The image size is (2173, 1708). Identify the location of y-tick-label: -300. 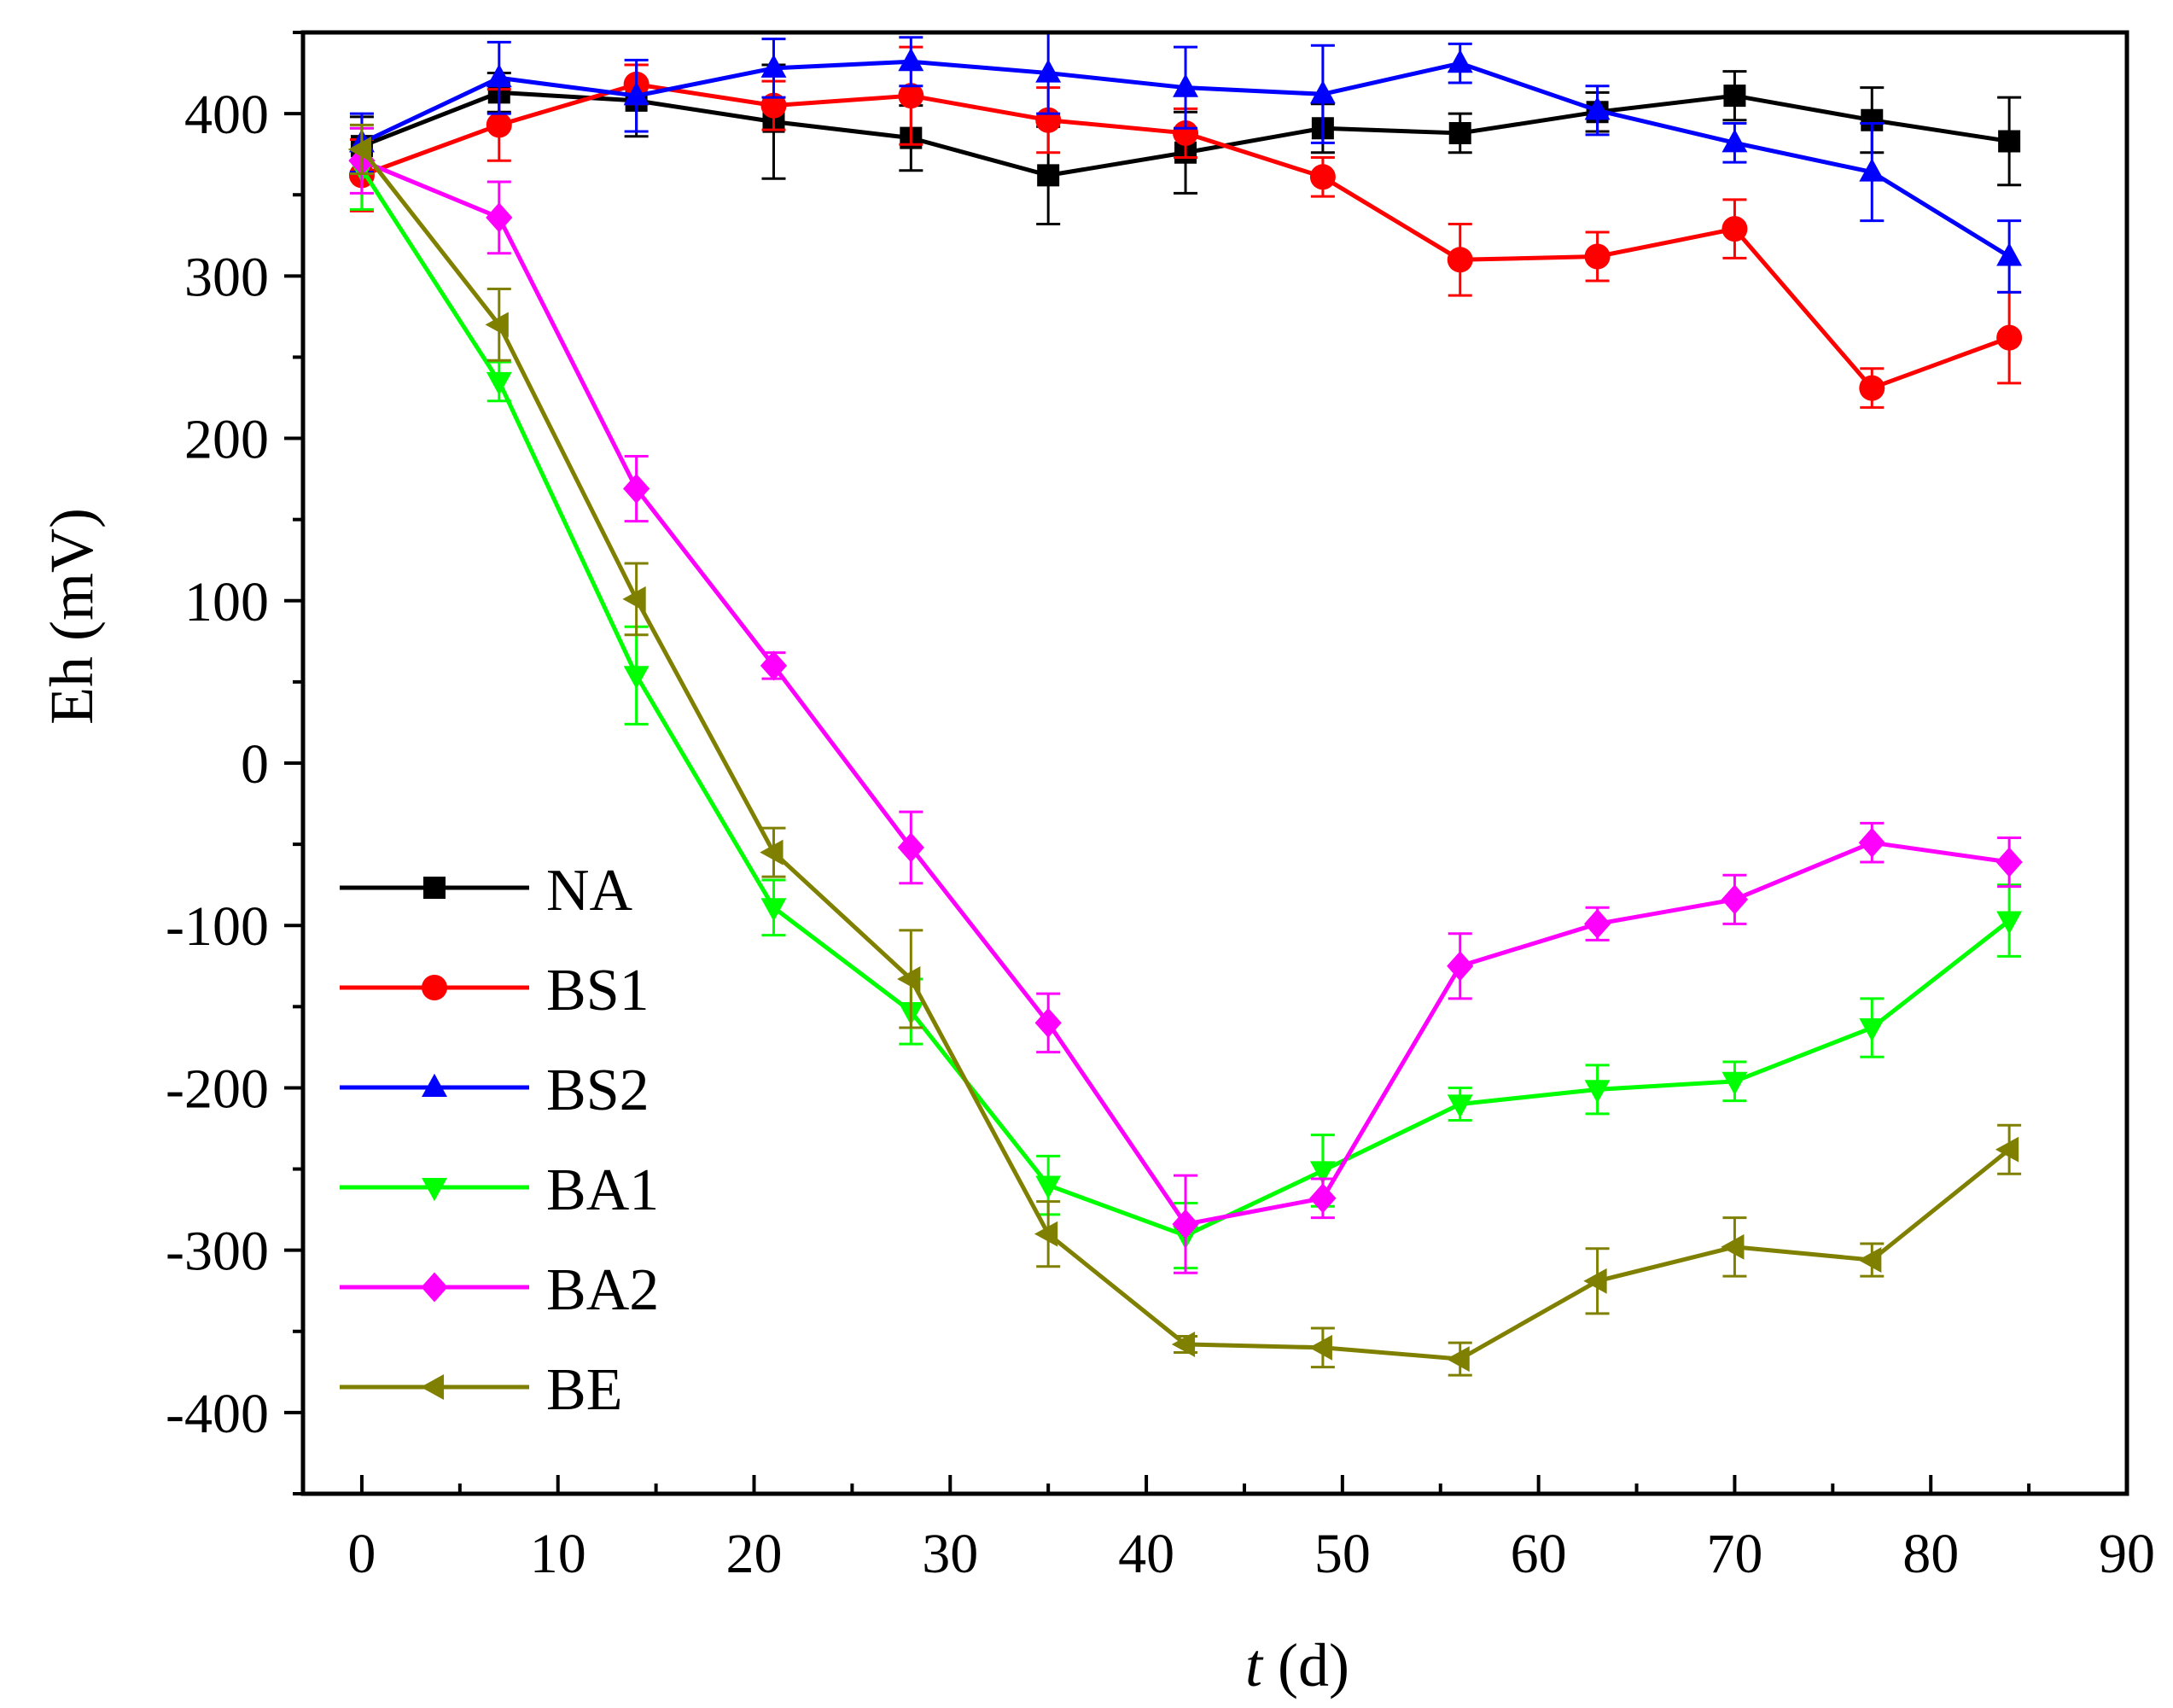
(217, 1252).